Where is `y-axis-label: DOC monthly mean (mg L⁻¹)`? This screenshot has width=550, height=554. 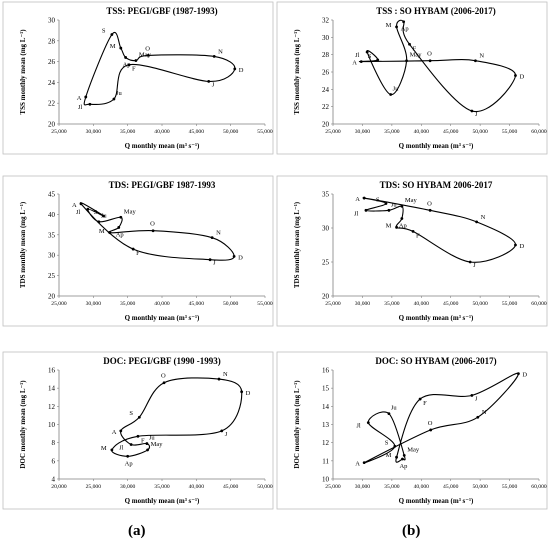
y-axis-label: DOC monthly mean (mg L⁻¹) is located at coordinates (297, 424).